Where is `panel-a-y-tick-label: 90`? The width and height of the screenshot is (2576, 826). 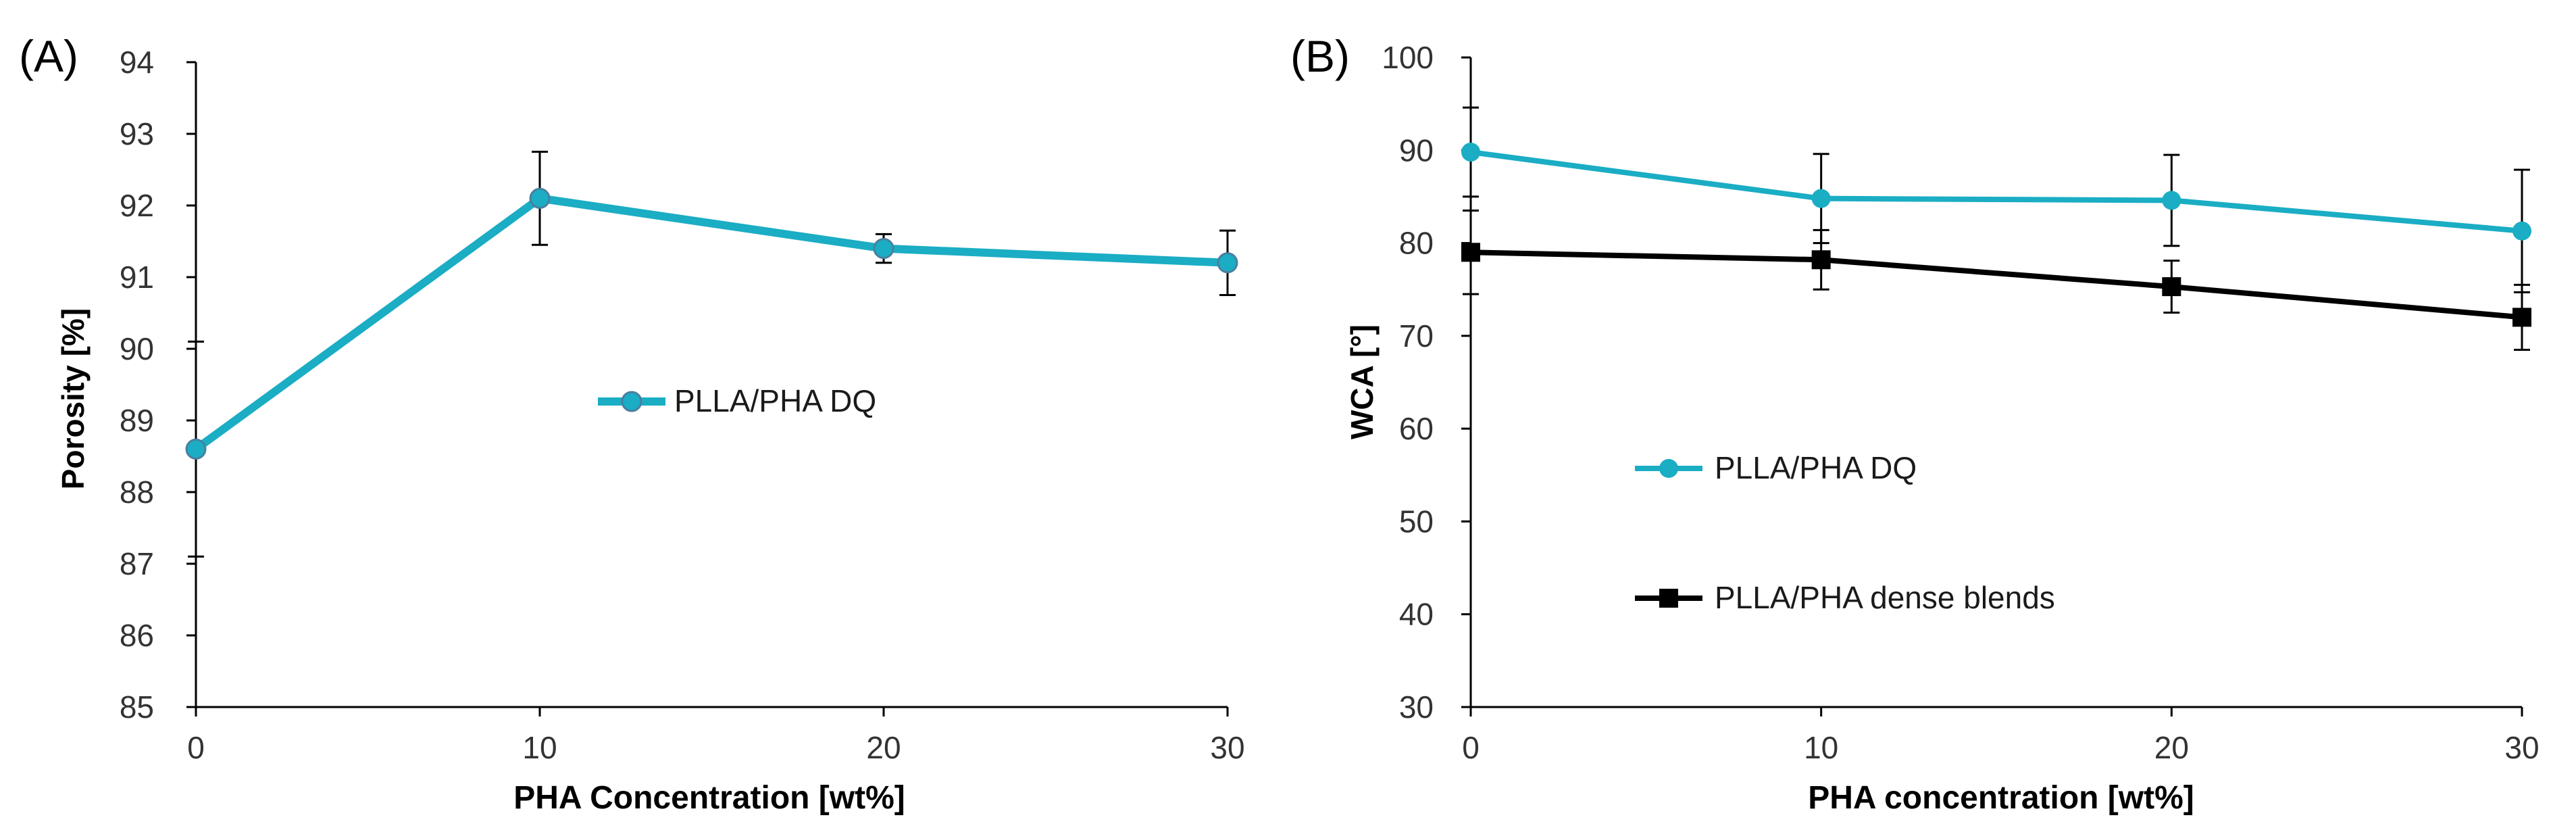
panel-a-y-tick-label: 90 is located at coordinates (137, 348).